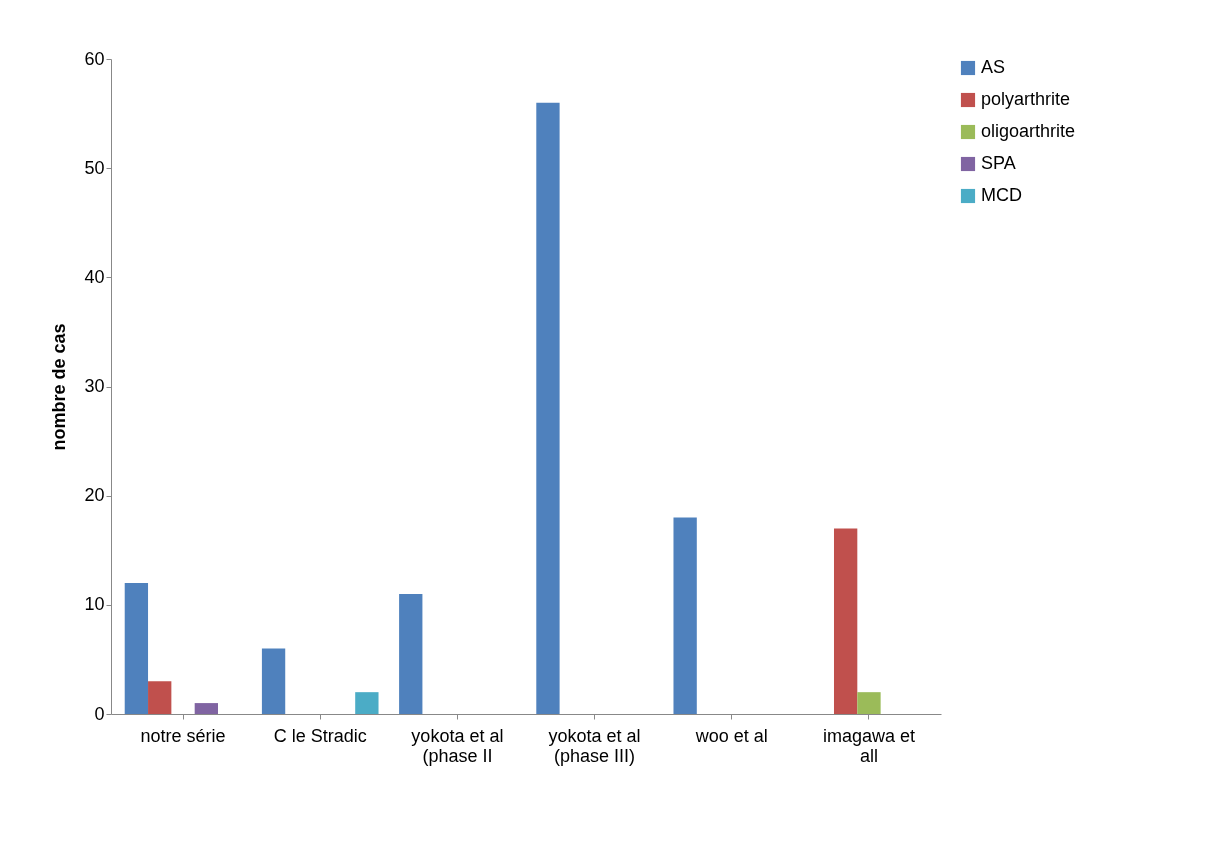  Describe the element at coordinates (94, 58) in the screenshot. I see `y-tick-label: 60` at that location.